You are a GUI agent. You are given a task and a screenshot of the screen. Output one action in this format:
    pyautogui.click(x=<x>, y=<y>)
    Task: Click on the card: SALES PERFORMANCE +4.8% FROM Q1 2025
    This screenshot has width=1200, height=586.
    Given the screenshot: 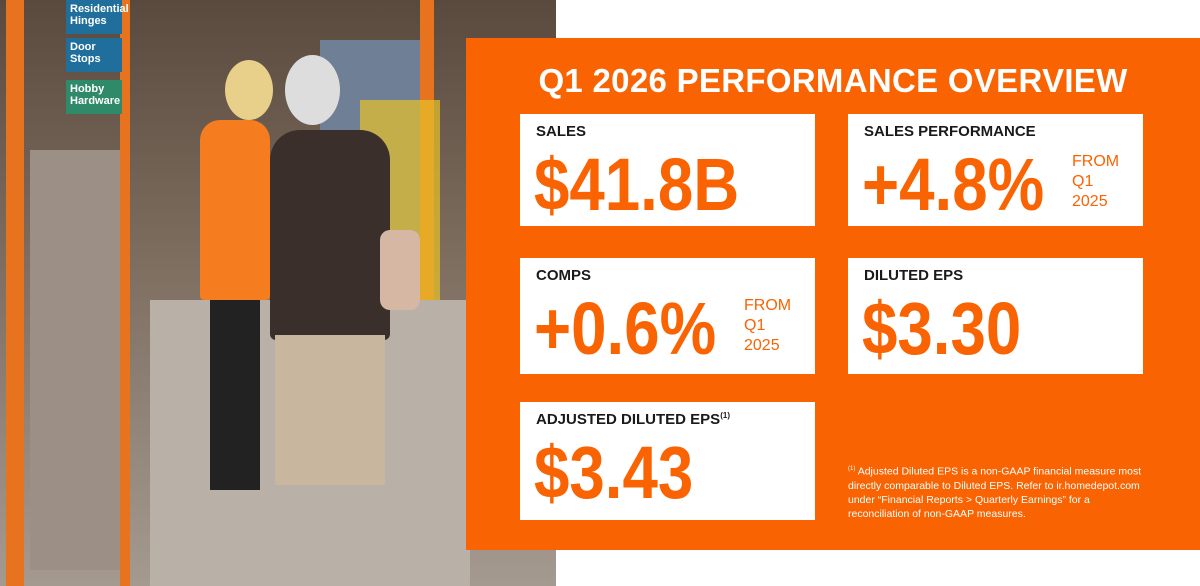 What is the action you would take?
    pyautogui.click(x=995, y=170)
    